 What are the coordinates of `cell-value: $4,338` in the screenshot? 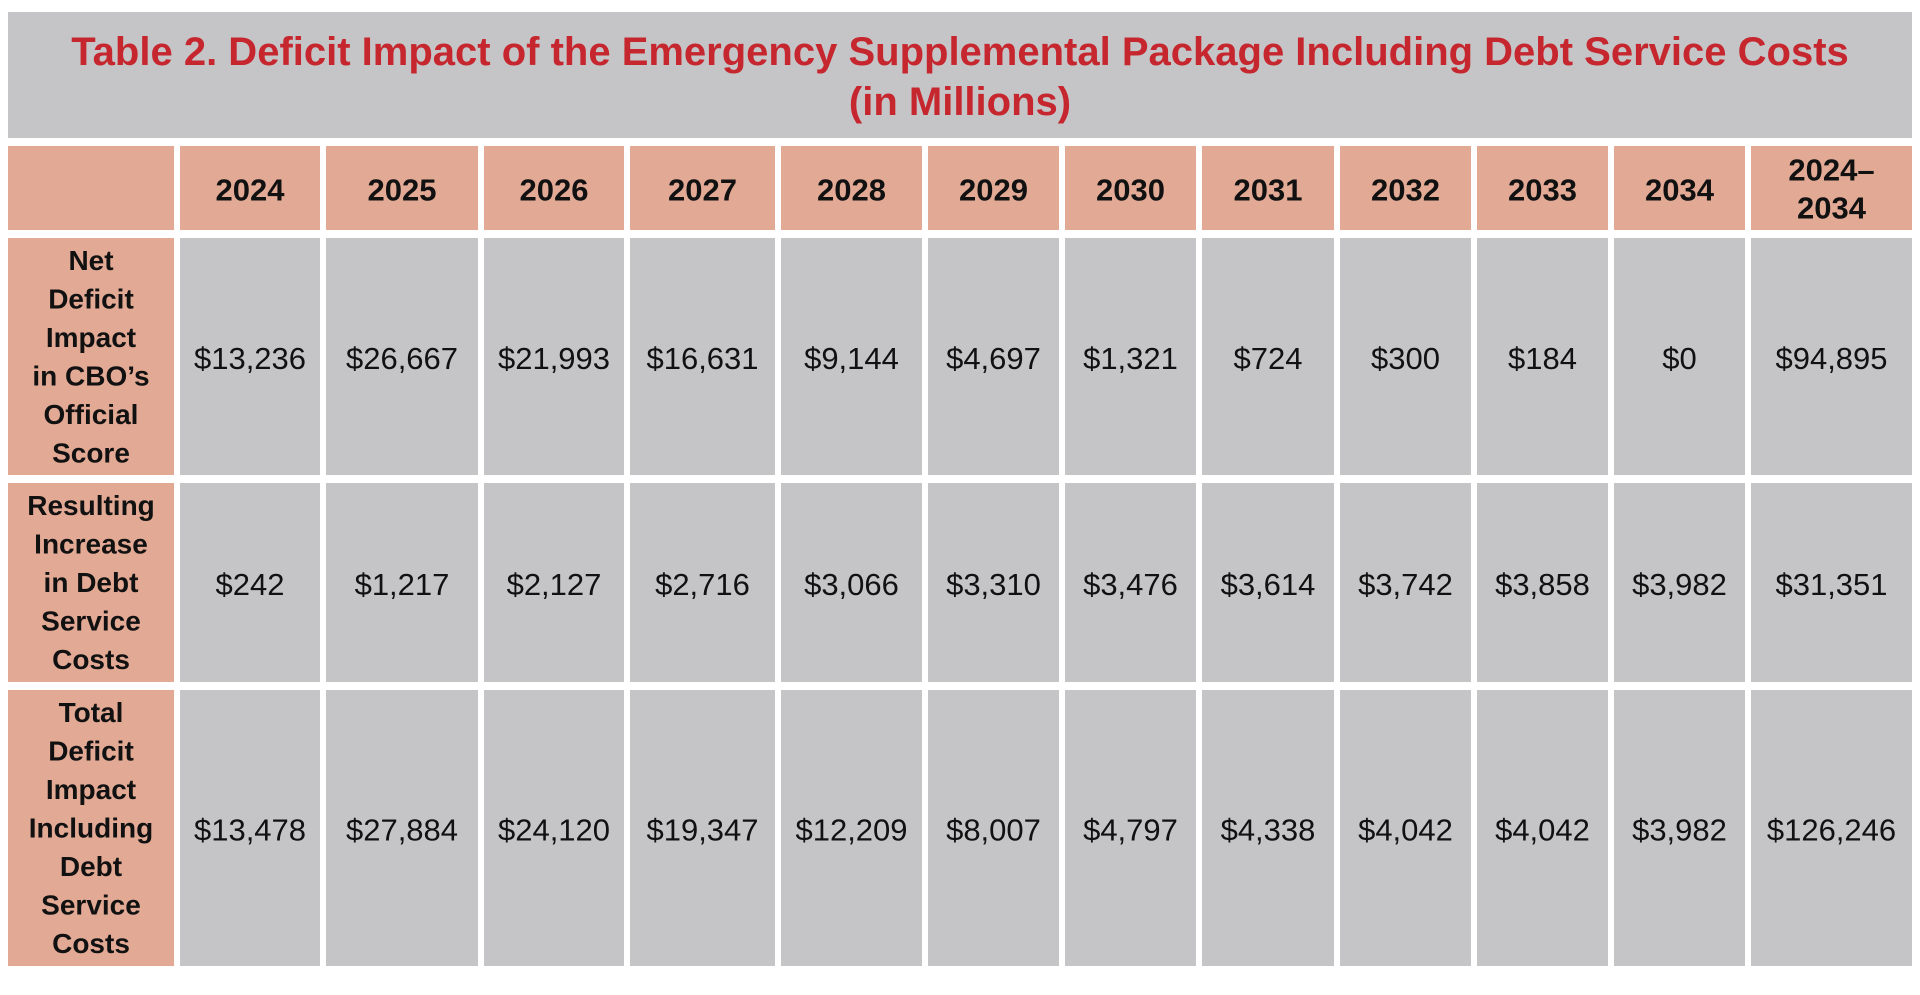 It's located at (1268, 830).